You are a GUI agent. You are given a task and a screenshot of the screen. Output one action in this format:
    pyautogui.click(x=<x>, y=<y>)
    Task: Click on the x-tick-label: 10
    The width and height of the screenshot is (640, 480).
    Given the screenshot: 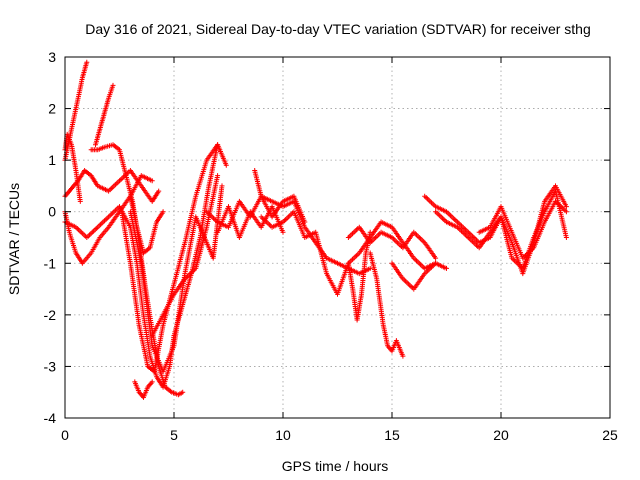 What is the action you would take?
    pyautogui.click(x=283, y=435)
    